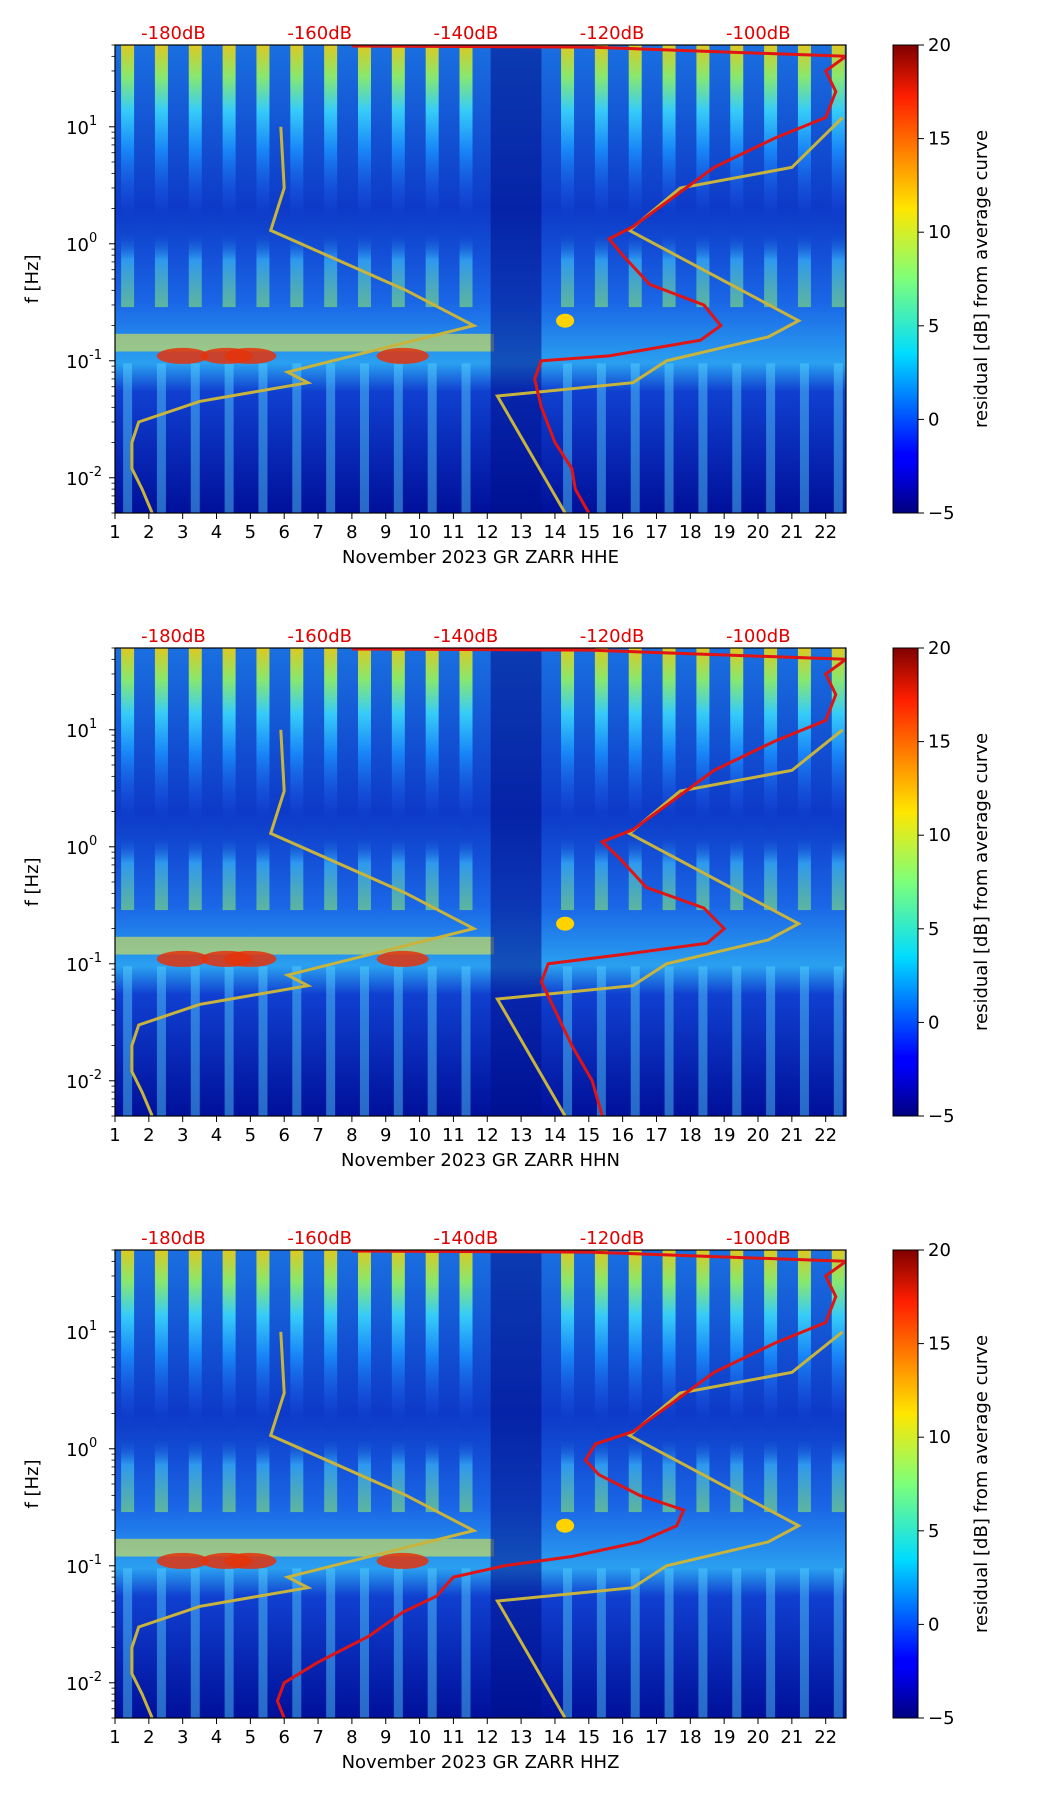  What do you see at coordinates (791, 532) in the screenshot?
I see `x-tick-label: 21` at bounding box center [791, 532].